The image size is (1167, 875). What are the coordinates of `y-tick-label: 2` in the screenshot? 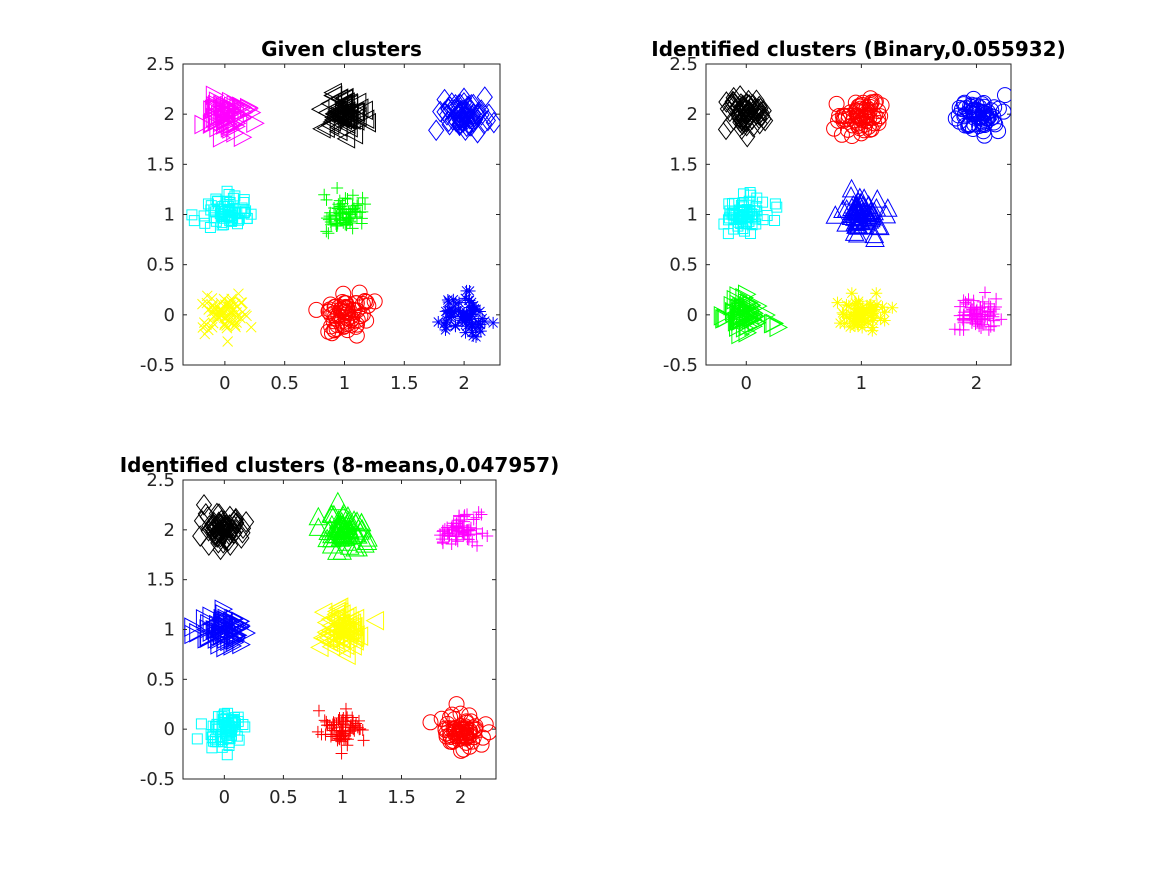 It's located at (169, 530).